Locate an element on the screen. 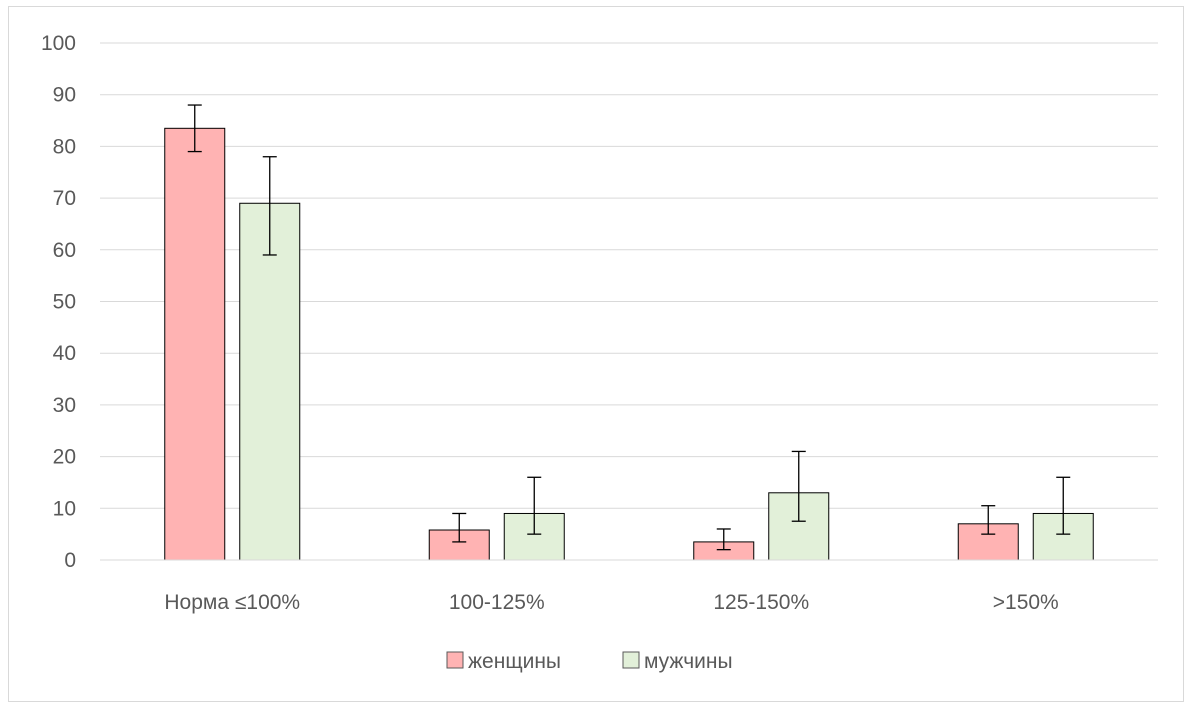  x-category-label: >150% is located at coordinates (1026, 602).